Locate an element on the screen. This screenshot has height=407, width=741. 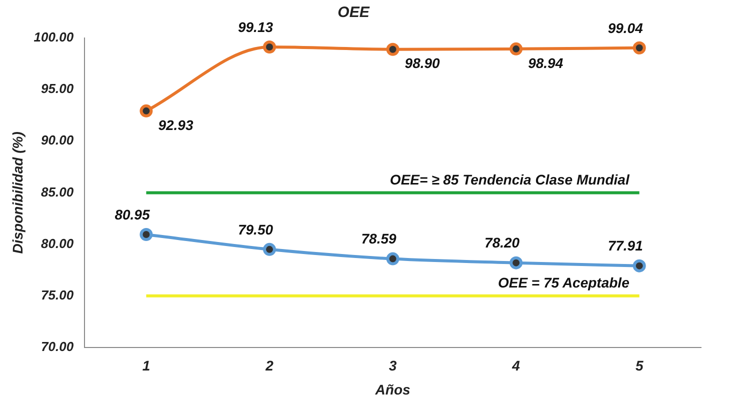
ref-line-label: OEE= ≥ 85 Tendencia Clase Mundial is located at coordinates (510, 180).